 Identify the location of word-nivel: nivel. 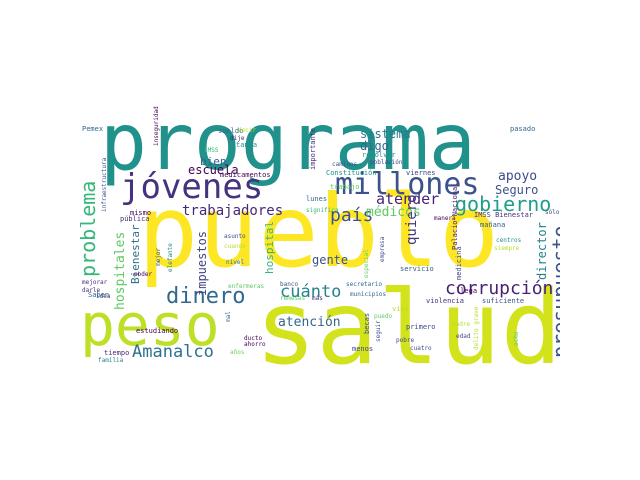
(235, 262).